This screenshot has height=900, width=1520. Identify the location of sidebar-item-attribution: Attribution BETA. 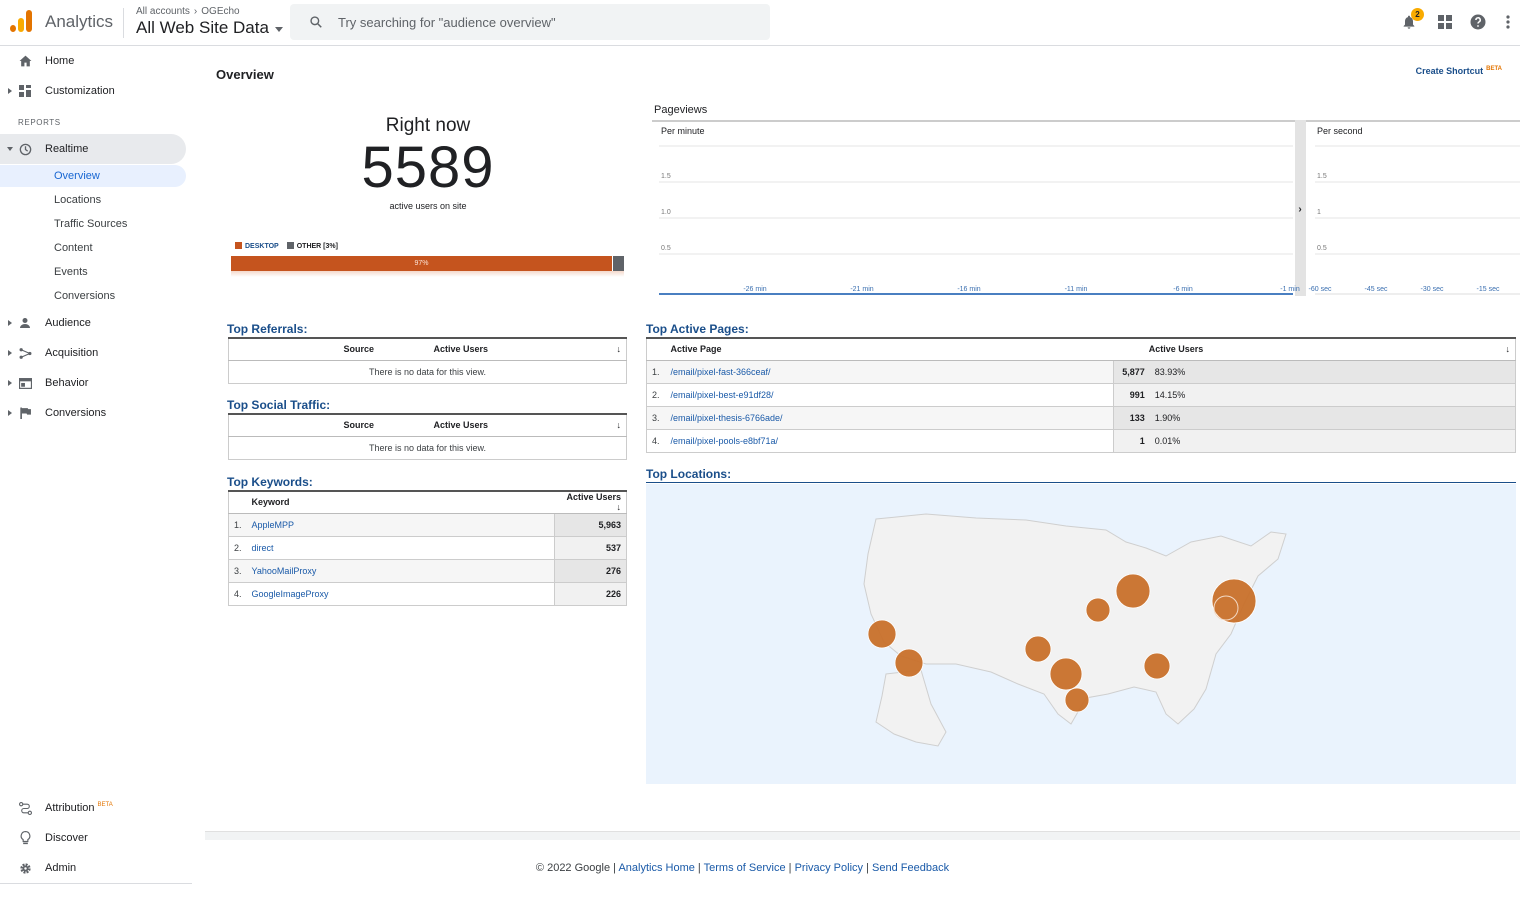
(93, 808).